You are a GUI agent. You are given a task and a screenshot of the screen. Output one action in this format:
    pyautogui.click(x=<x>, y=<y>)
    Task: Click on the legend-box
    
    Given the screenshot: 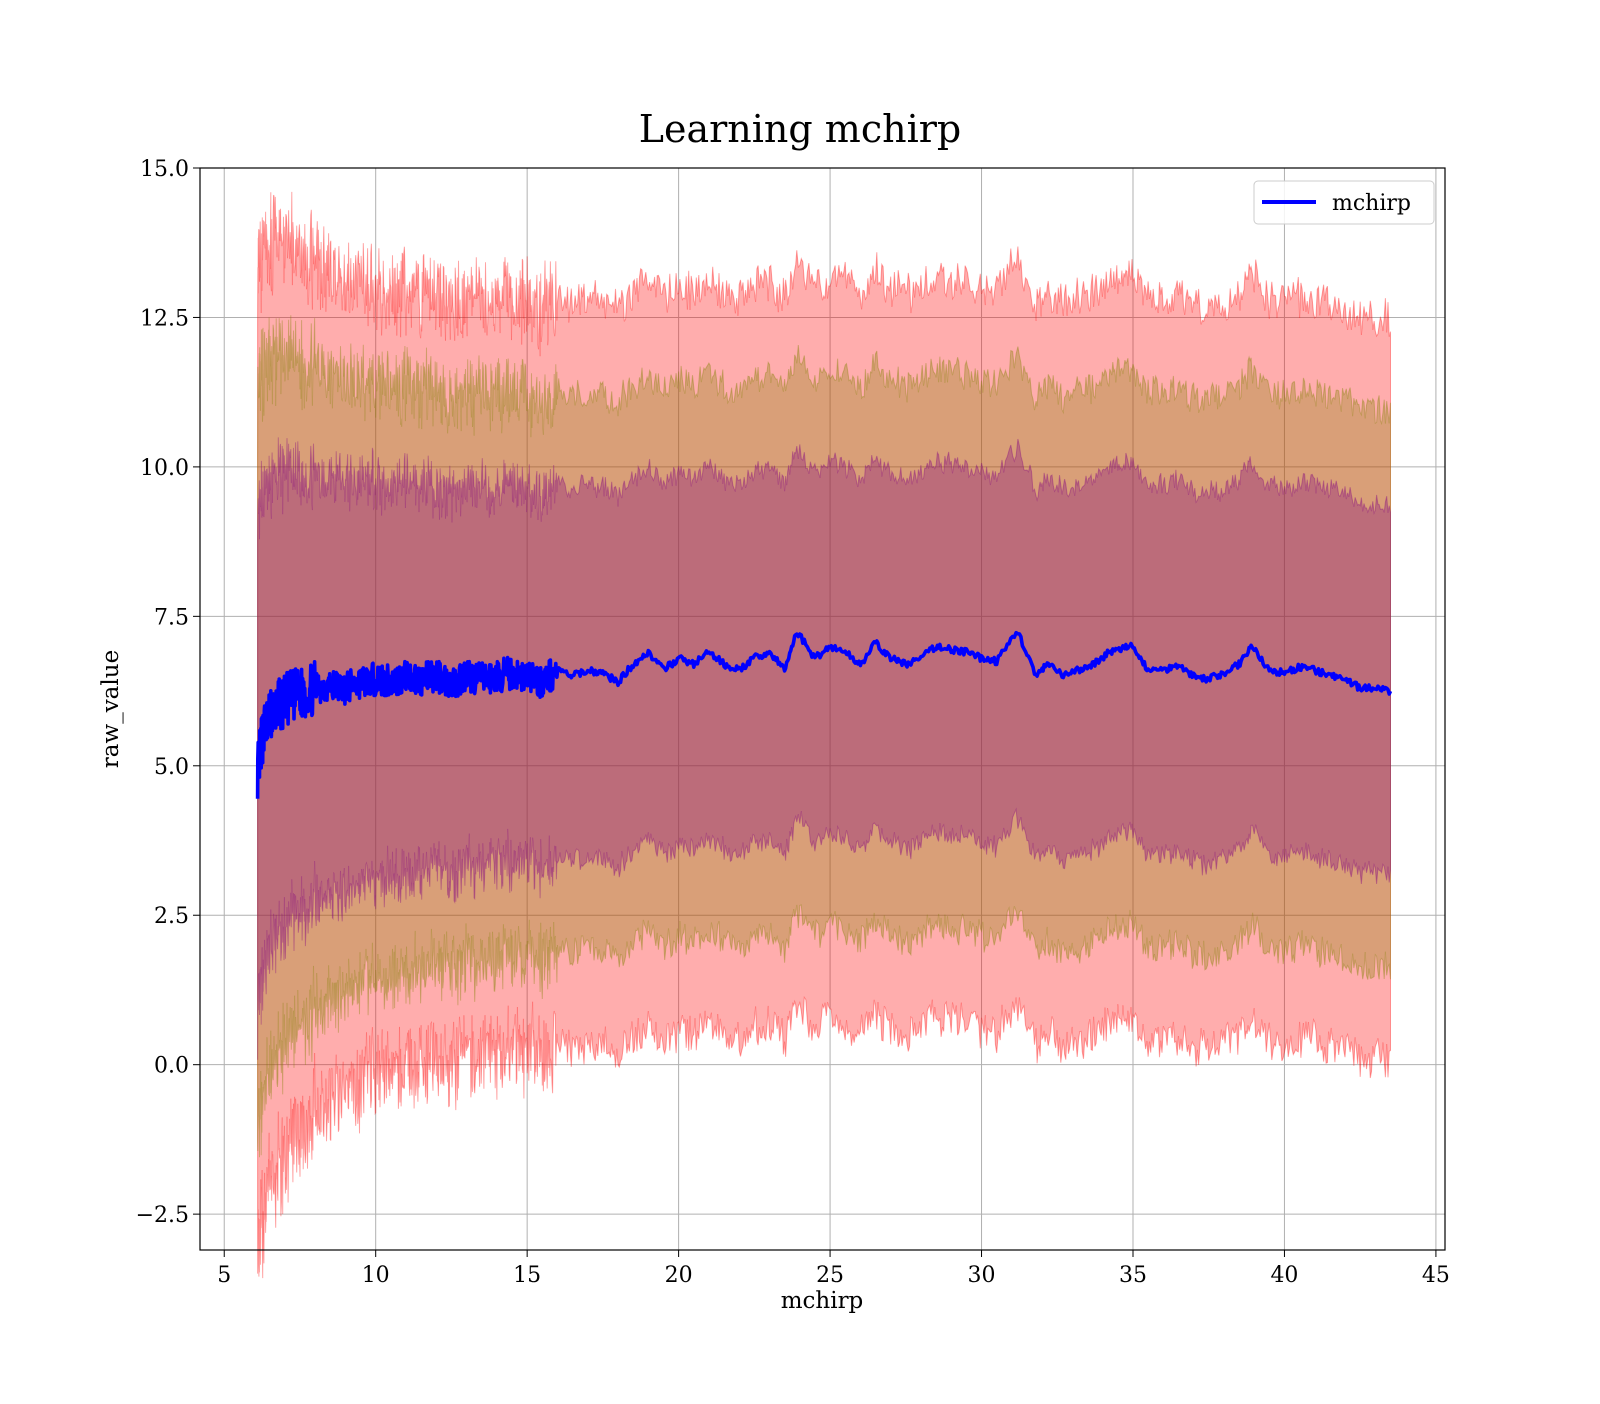 What is the action you would take?
    pyautogui.click(x=1344, y=202)
    